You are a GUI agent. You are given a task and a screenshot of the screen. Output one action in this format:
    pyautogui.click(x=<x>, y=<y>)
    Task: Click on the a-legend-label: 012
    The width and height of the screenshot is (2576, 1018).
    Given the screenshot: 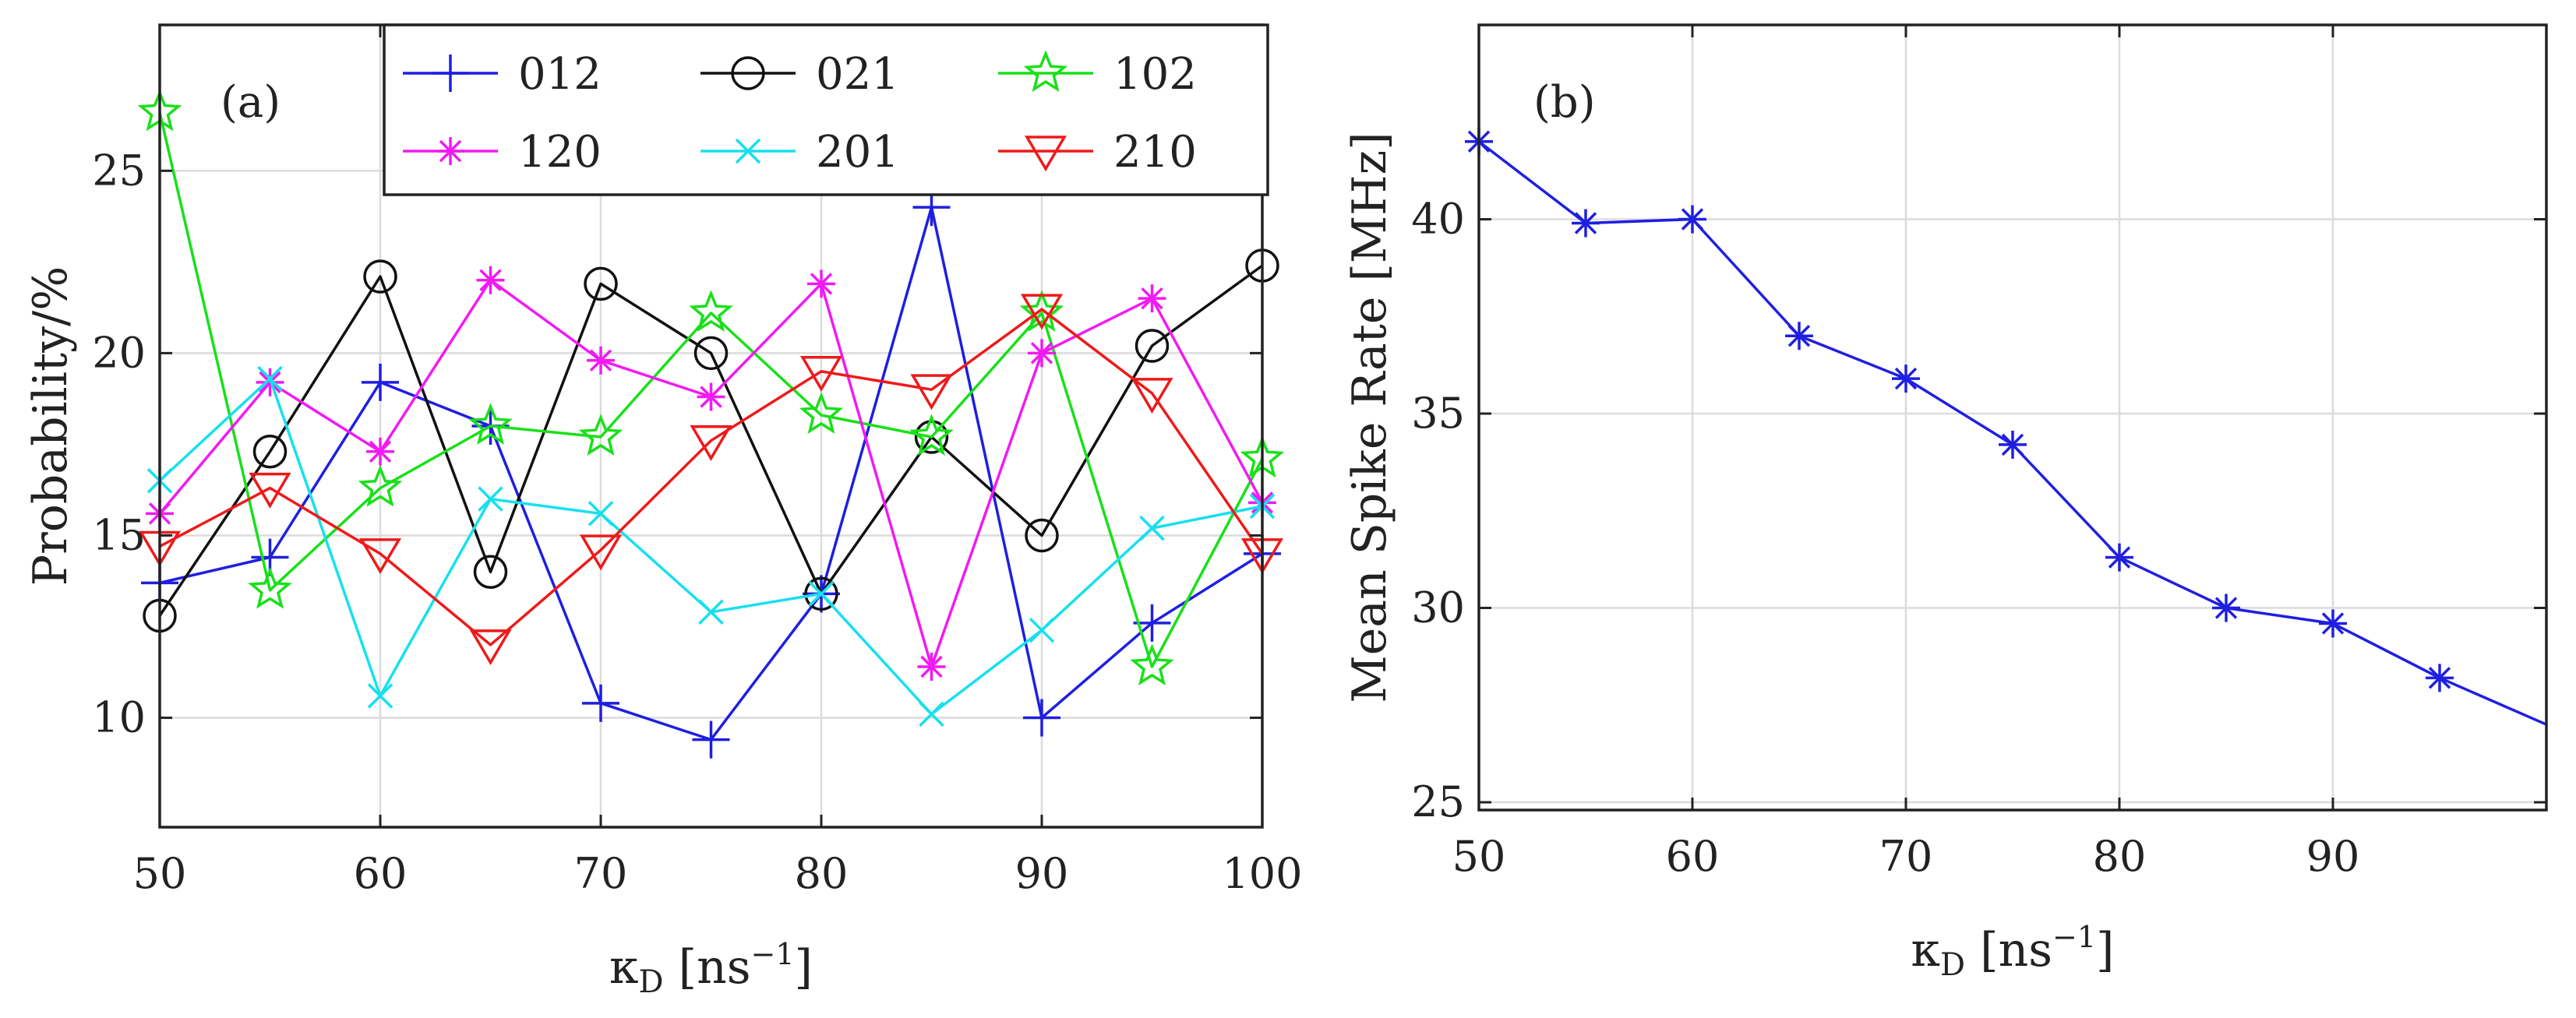 What is the action you would take?
    pyautogui.click(x=560, y=74)
    